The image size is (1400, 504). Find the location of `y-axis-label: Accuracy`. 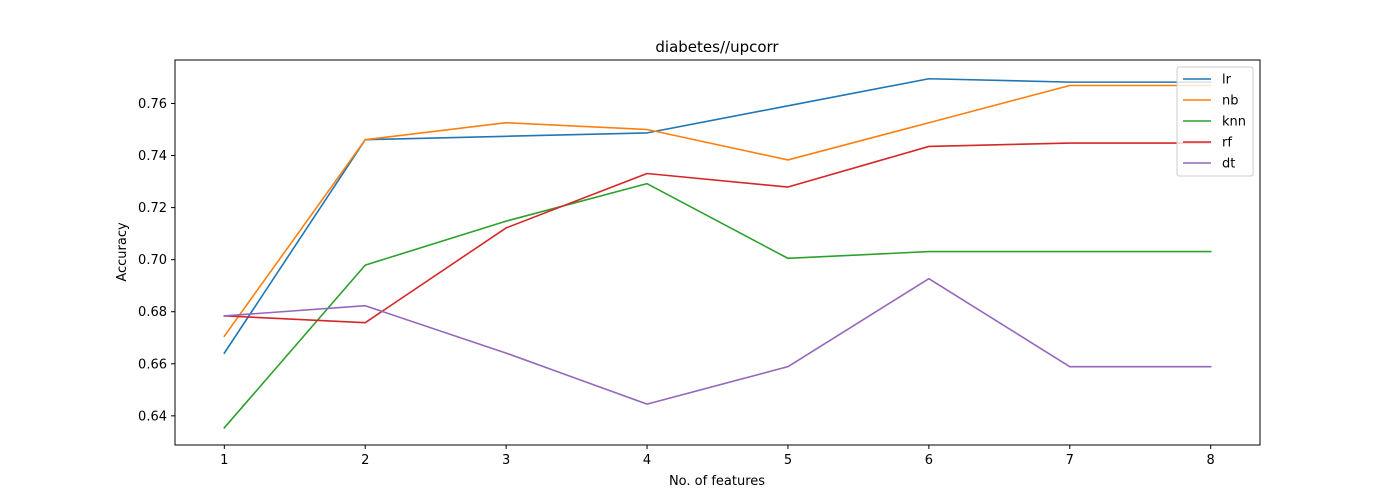

y-axis-label: Accuracy is located at coordinates (122, 252).